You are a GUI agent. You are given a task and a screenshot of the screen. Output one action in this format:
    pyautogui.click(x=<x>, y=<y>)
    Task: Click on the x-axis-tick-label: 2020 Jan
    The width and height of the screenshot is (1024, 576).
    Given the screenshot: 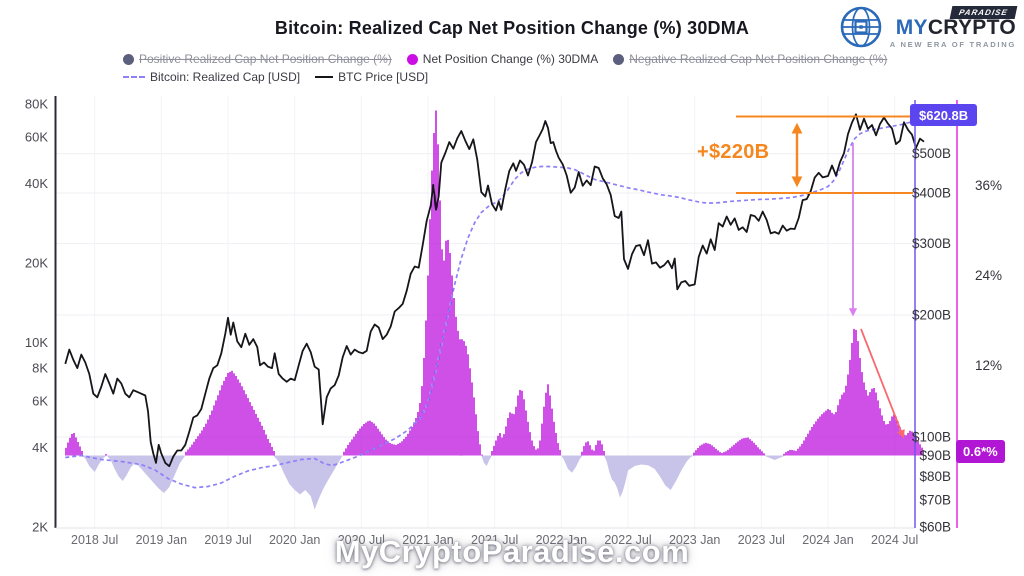 What is the action you would take?
    pyautogui.click(x=294, y=540)
    